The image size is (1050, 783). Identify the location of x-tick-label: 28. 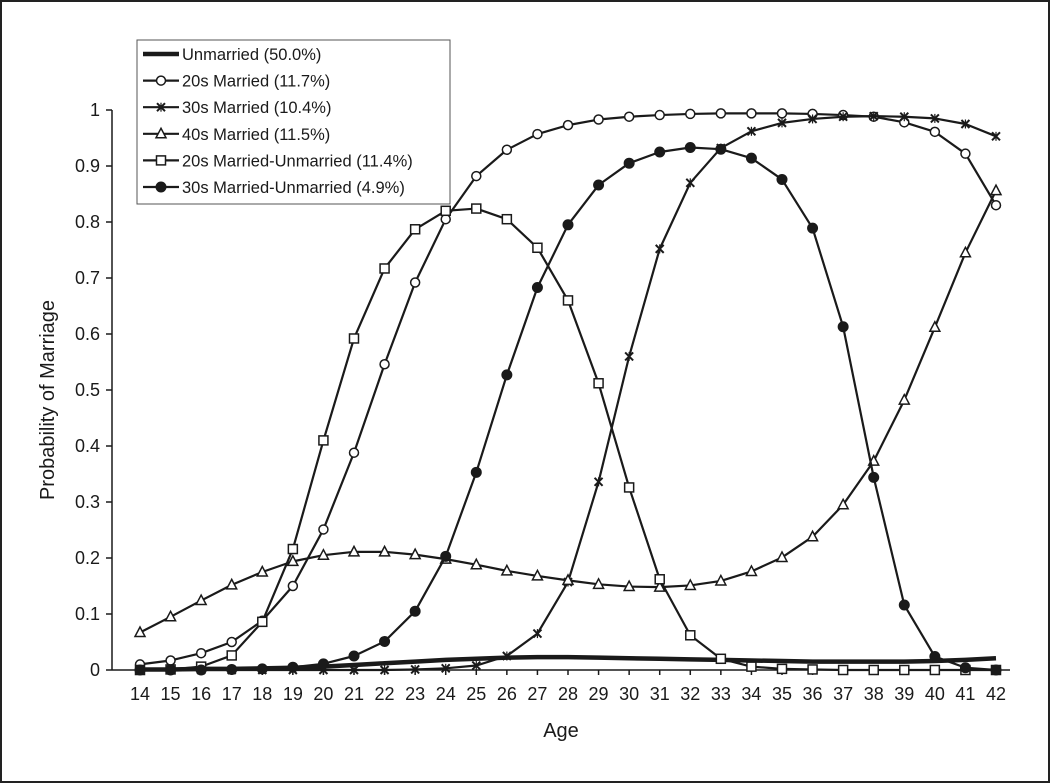
(568, 694).